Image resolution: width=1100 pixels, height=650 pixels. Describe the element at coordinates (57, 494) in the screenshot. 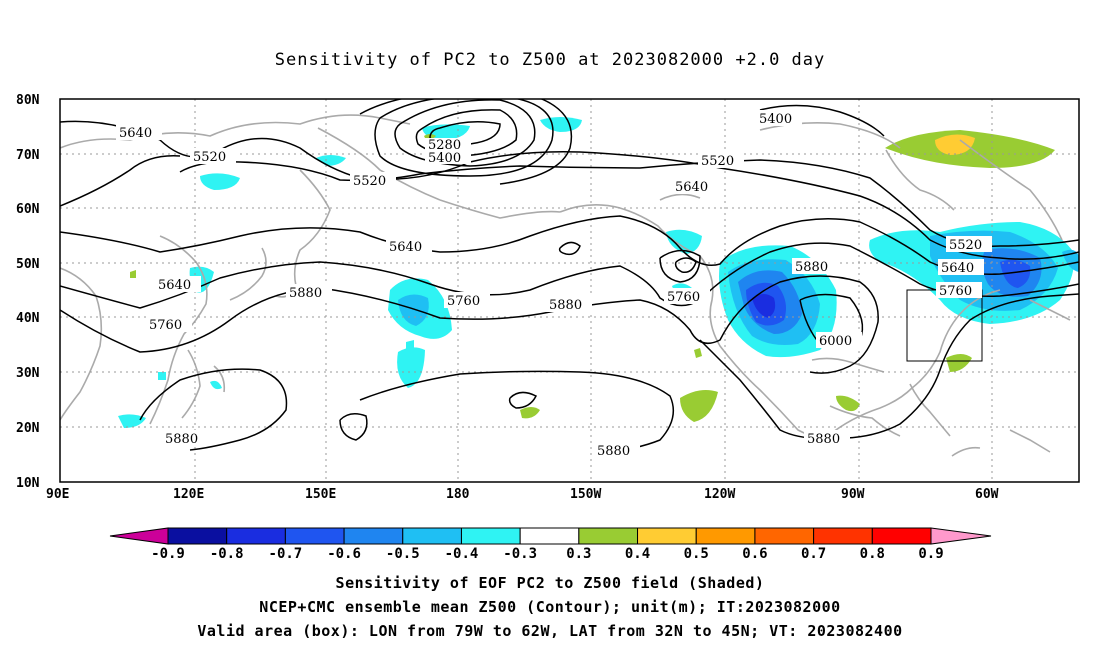

I see `lon-label: 90E` at that location.